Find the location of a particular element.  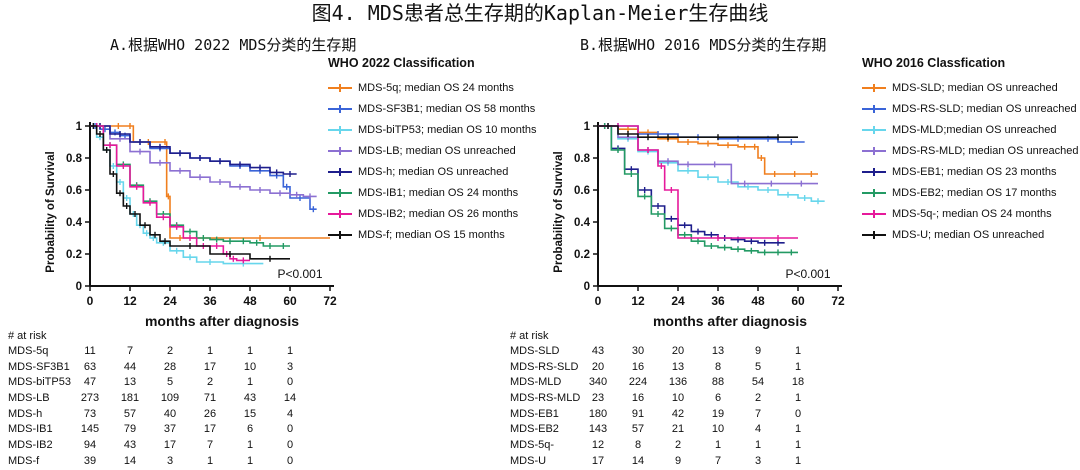

panel-b-xtick-label: 24 is located at coordinates (678, 301).